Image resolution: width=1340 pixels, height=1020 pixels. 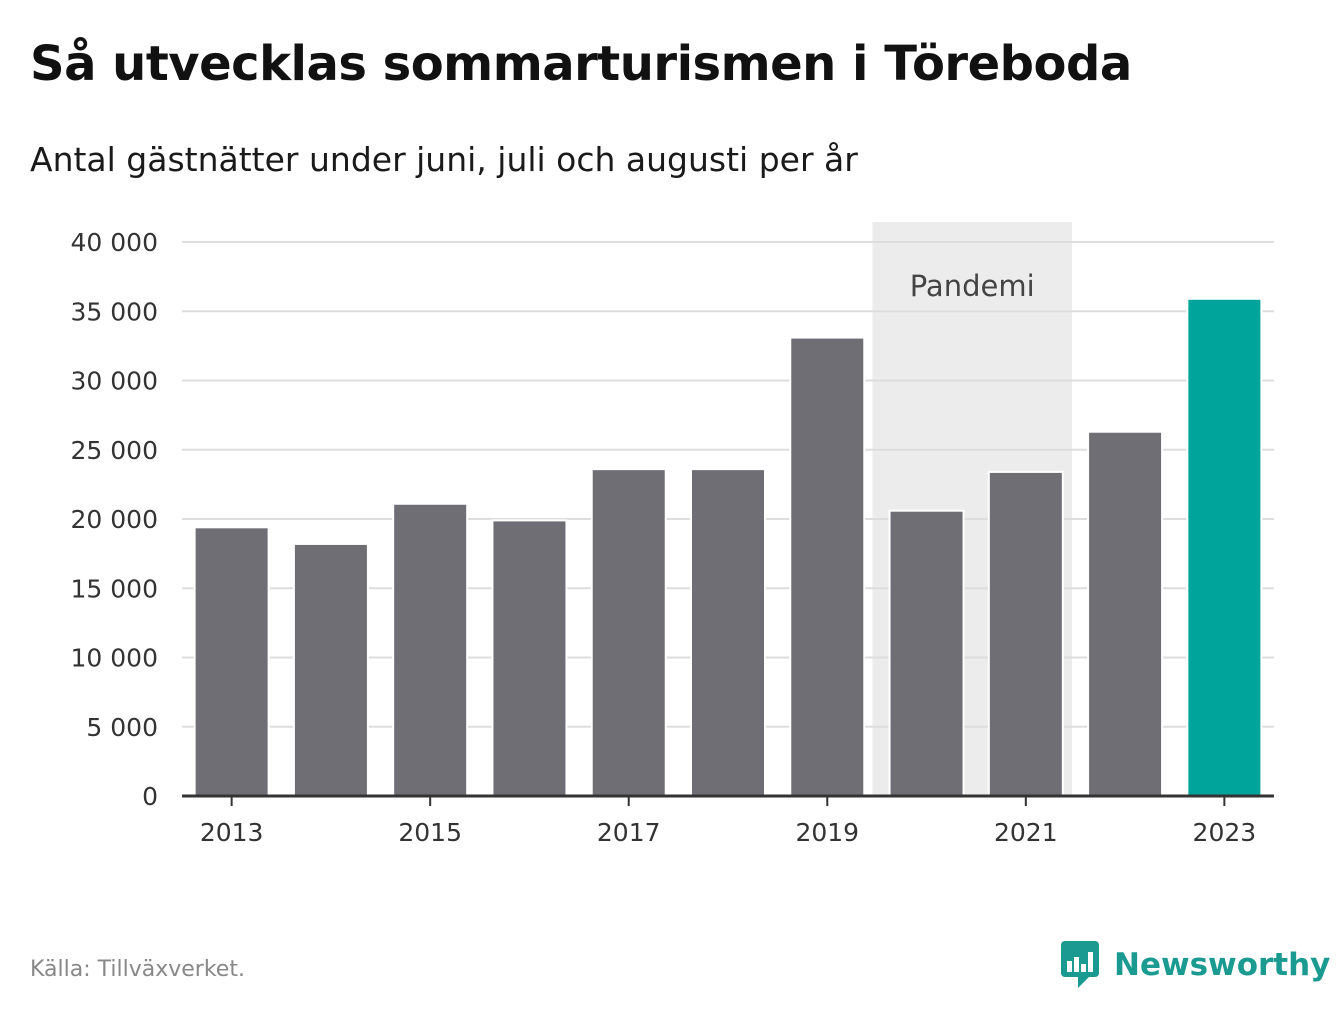 I want to click on source-note: Källa: Tillväxverket., so click(x=137, y=969).